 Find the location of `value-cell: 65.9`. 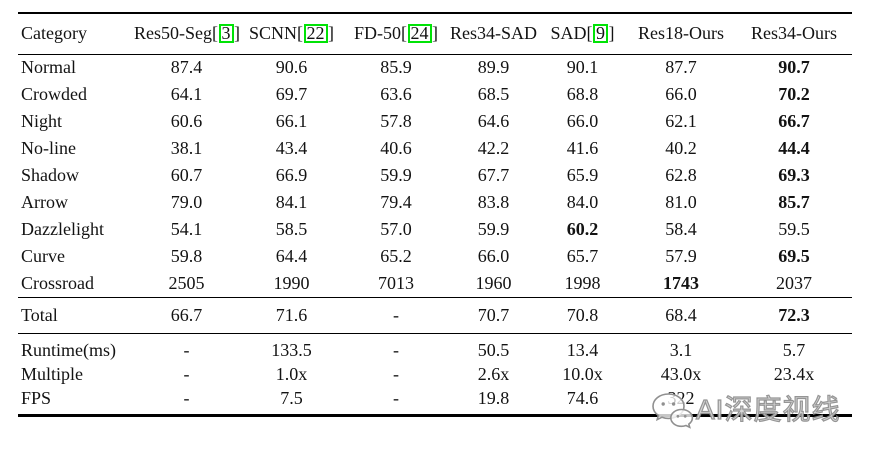

value-cell: 65.9 is located at coordinates (582, 175).